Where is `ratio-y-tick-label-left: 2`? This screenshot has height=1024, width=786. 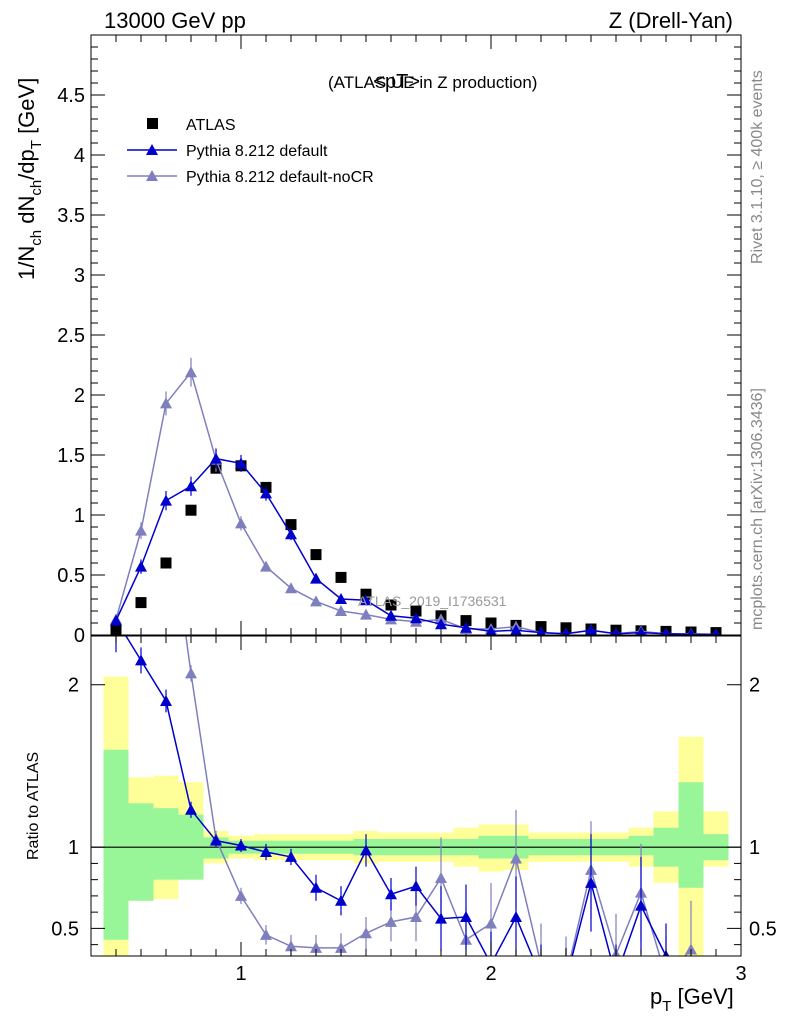
ratio-y-tick-label-left: 2 is located at coordinates (73, 686).